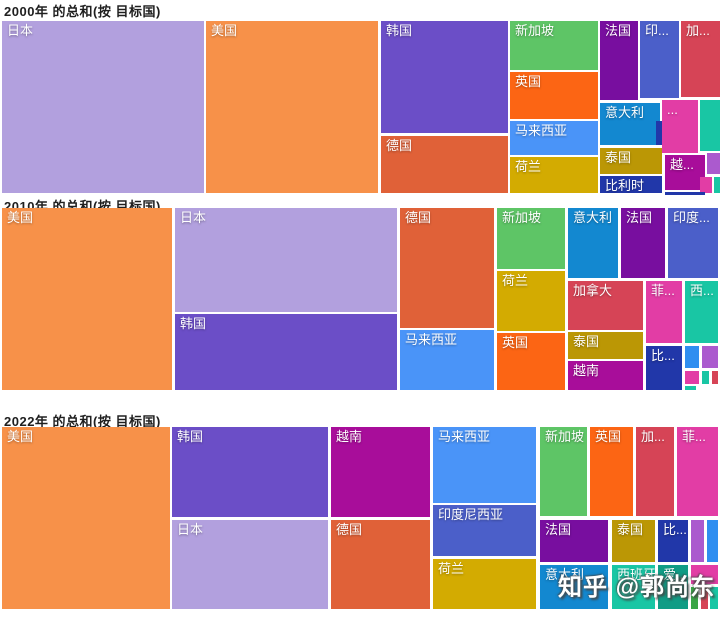 The width and height of the screenshot is (720, 617). I want to click on treemap-block-label: 荷兰, so click(451, 568).